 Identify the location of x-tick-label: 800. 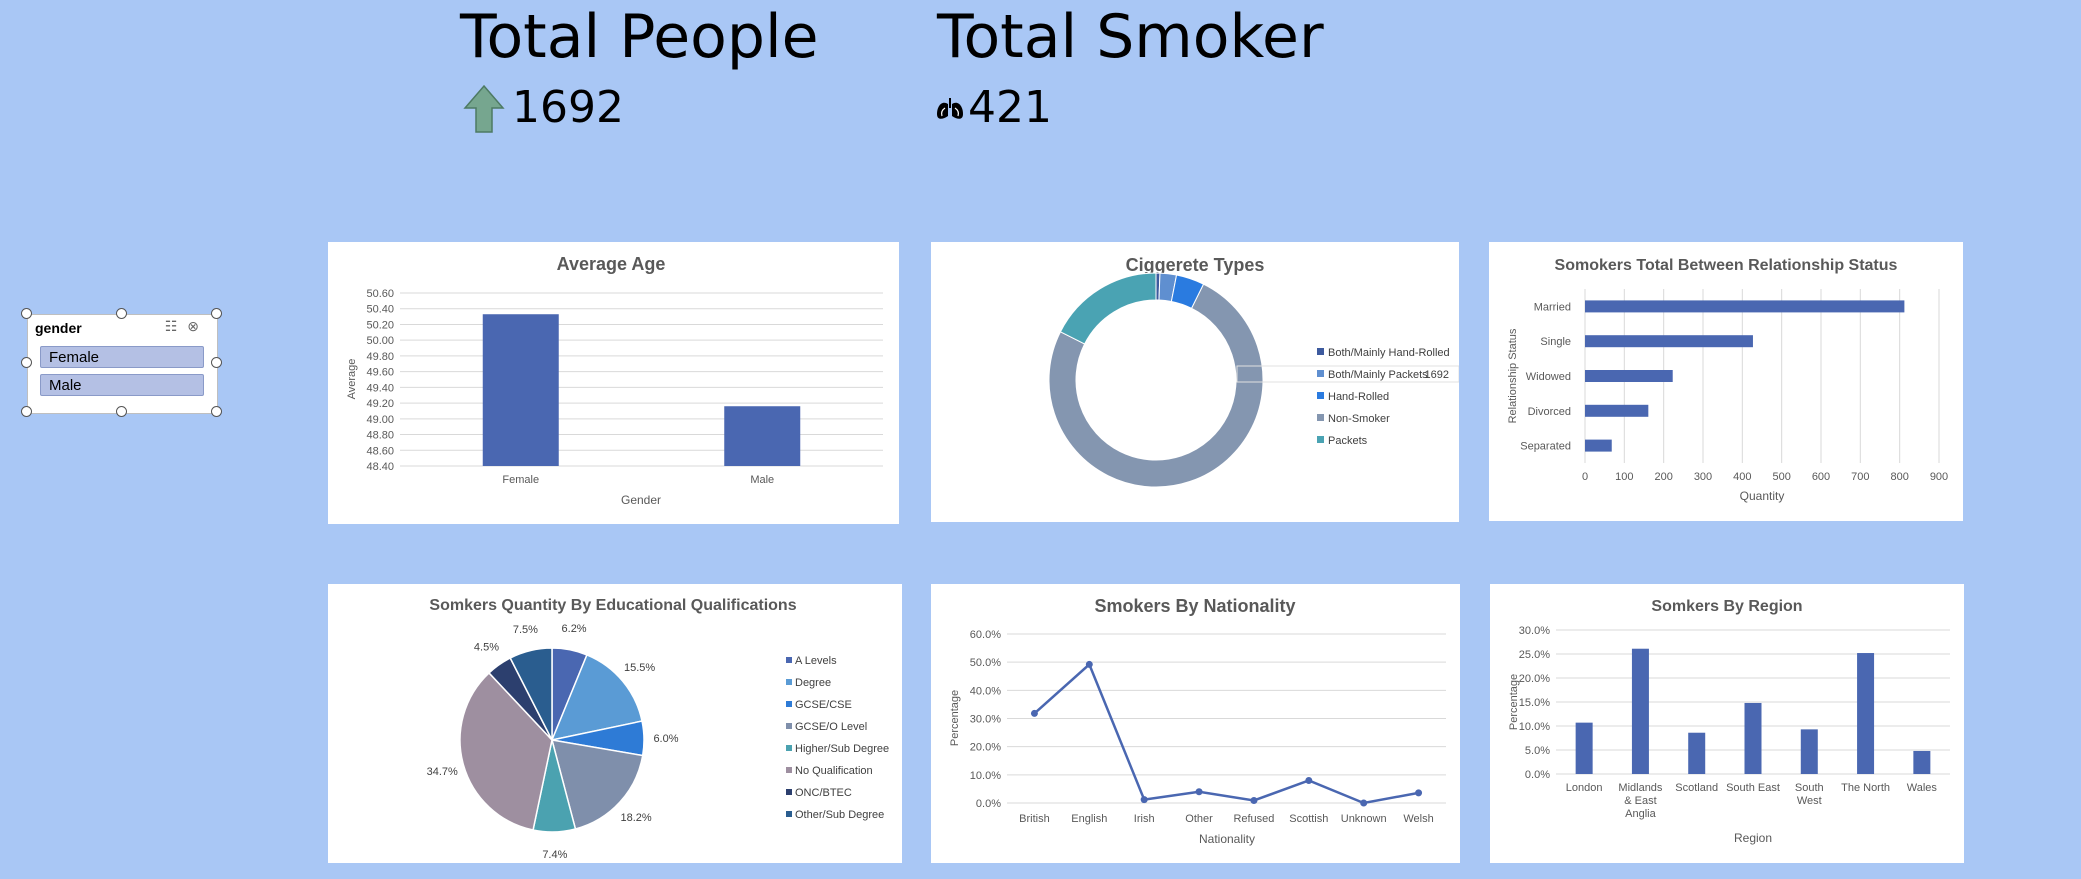
(1899, 477).